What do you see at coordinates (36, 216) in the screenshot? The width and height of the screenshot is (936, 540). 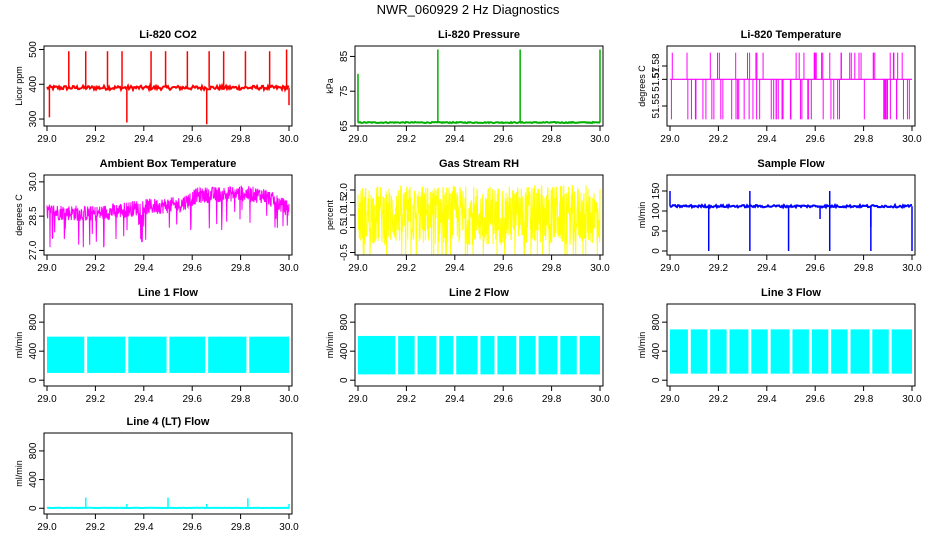 I see `y-axis: 27.0 28.5 30.0` at bounding box center [36, 216].